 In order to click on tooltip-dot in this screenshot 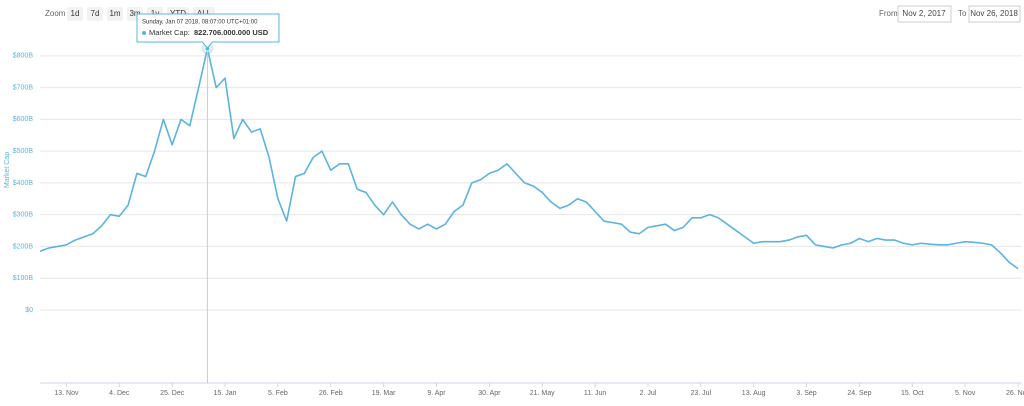, I will do `click(144, 33)`.